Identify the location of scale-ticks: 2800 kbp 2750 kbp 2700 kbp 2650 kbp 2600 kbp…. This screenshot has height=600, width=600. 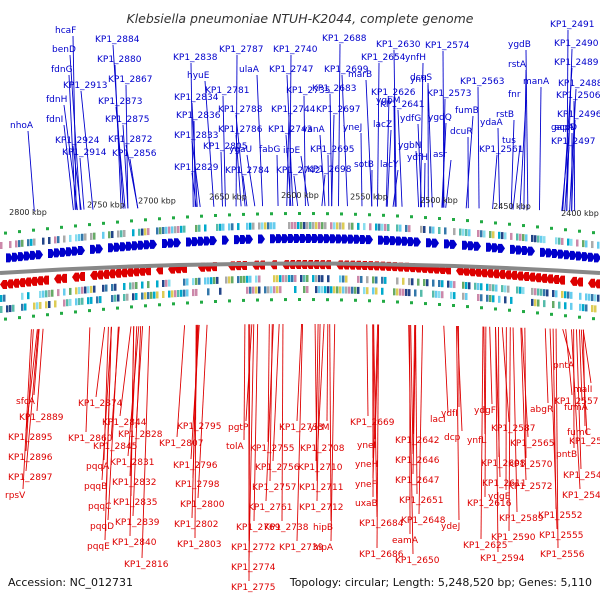
(304, 204).